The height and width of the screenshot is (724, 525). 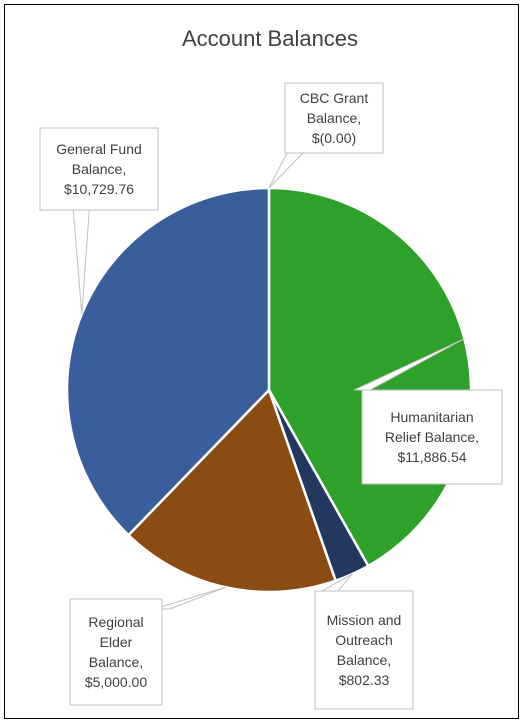 I want to click on data-label-callout: Mission and Outreach Balance, $802.33, so click(x=364, y=641).